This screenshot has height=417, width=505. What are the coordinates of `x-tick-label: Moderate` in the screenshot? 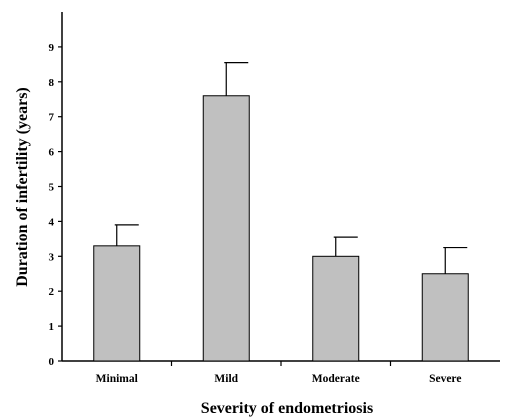 It's located at (336, 379).